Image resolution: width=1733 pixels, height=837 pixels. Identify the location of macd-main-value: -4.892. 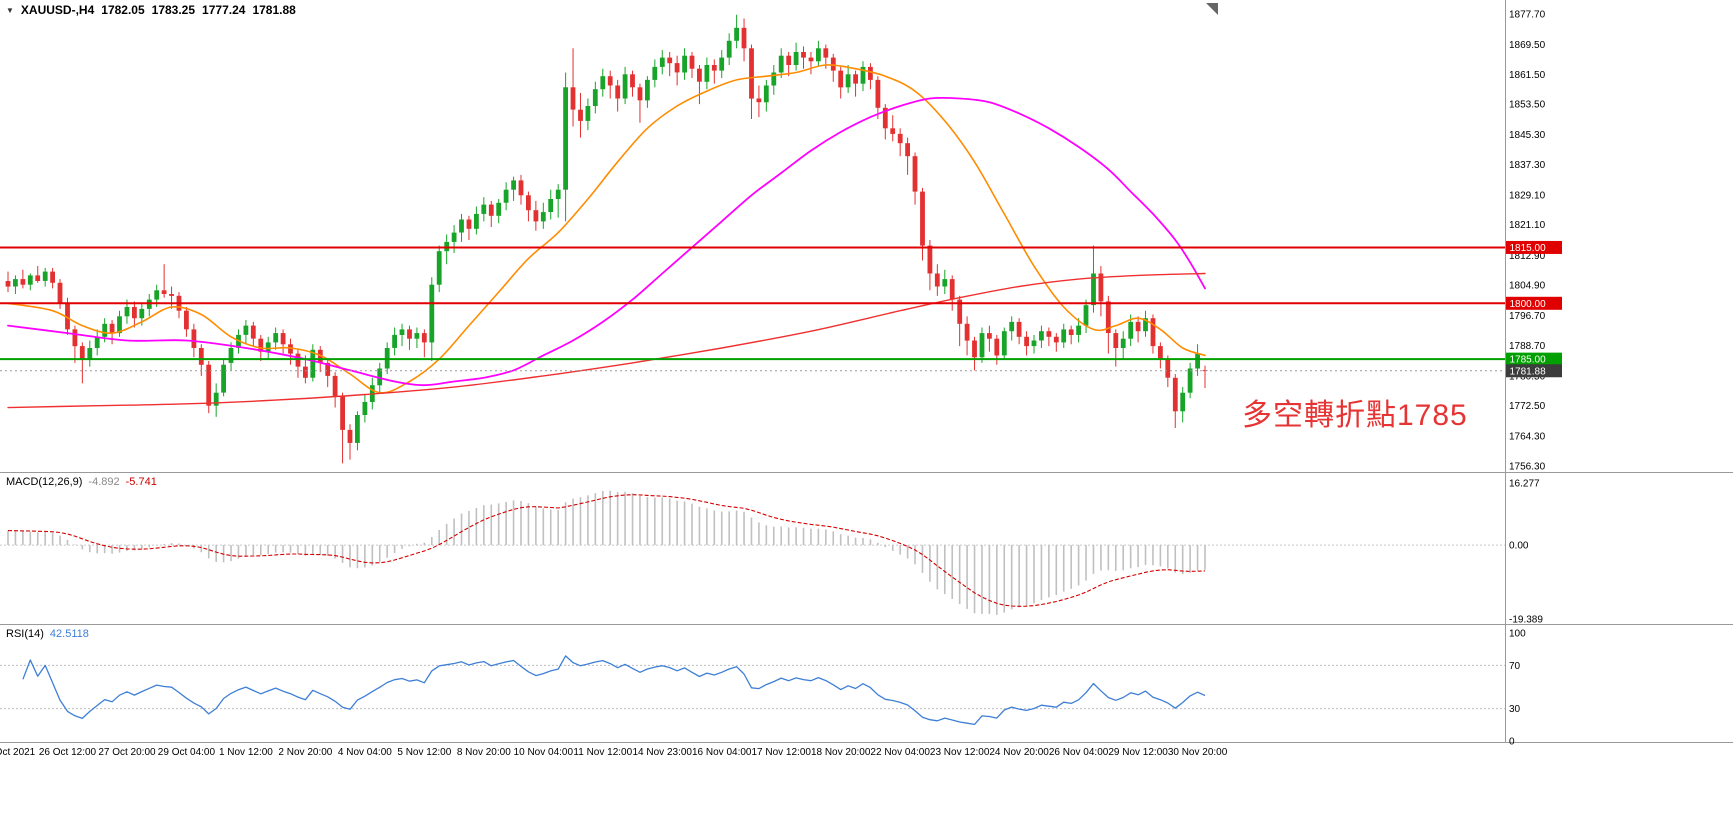
(104, 482).